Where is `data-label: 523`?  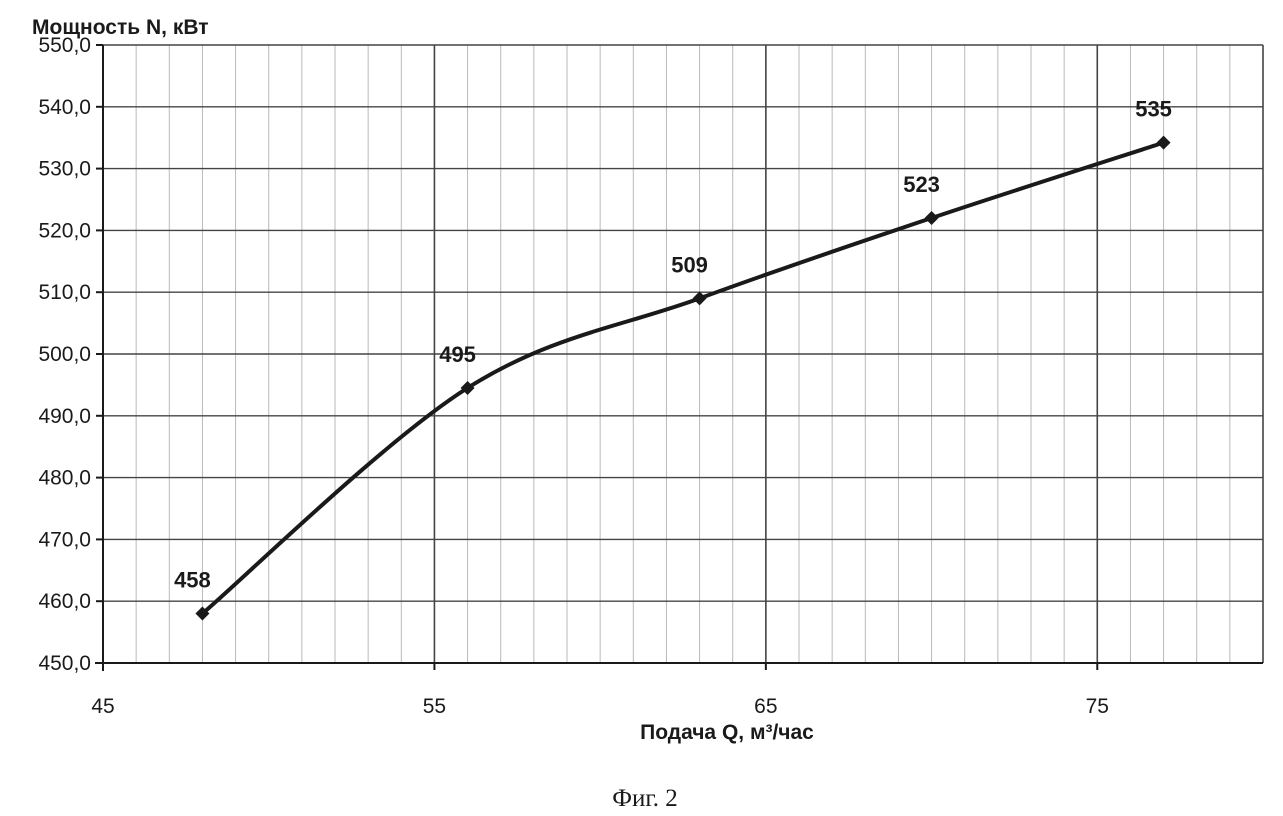 data-label: 523 is located at coordinates (921, 184).